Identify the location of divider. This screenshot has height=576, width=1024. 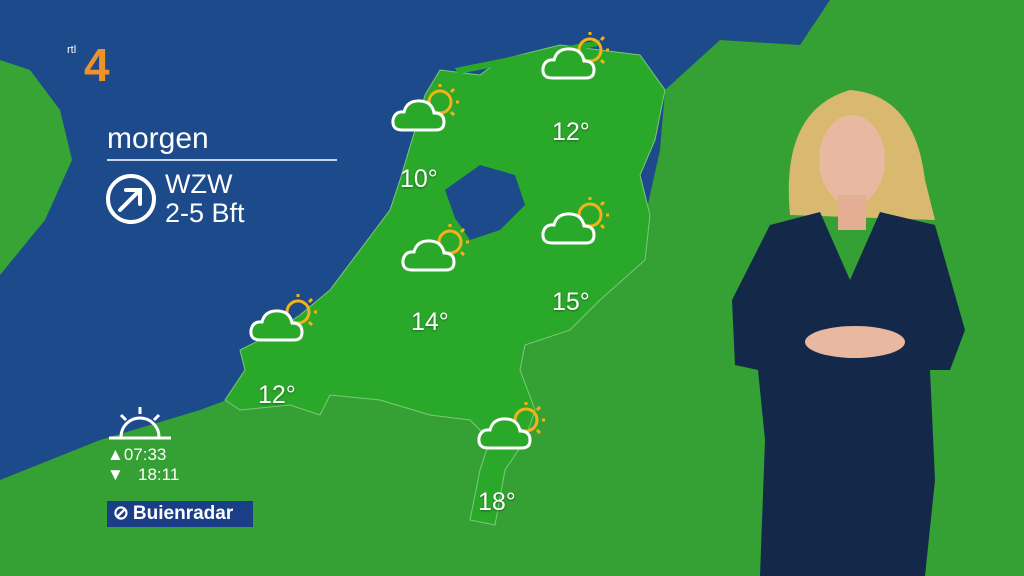
(222, 160).